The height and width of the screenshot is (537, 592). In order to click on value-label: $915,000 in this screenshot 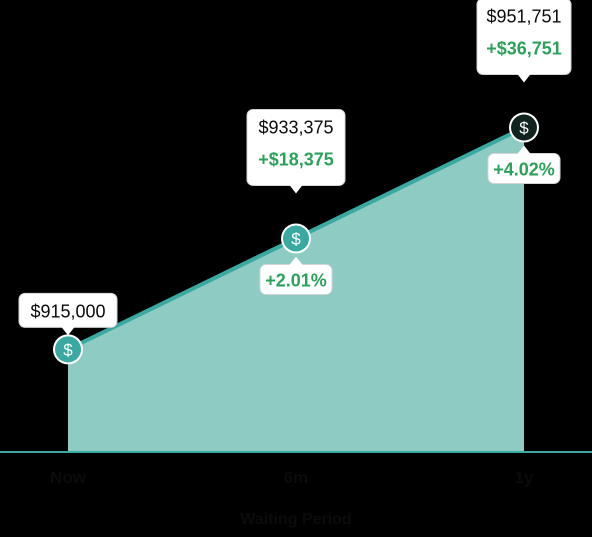, I will do `click(67, 311)`.